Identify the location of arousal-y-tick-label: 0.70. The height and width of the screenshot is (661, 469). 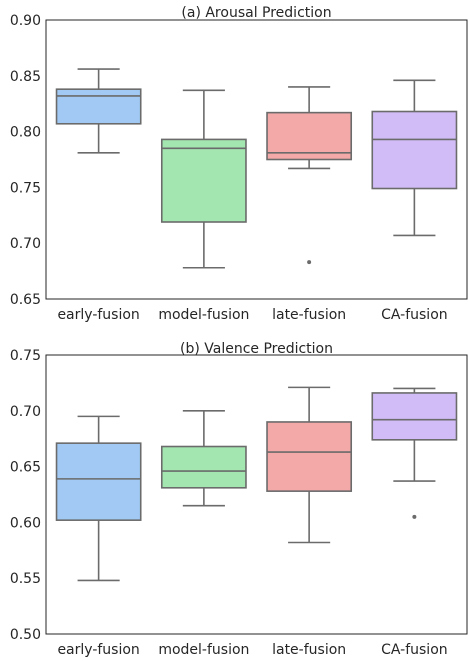
(25, 244).